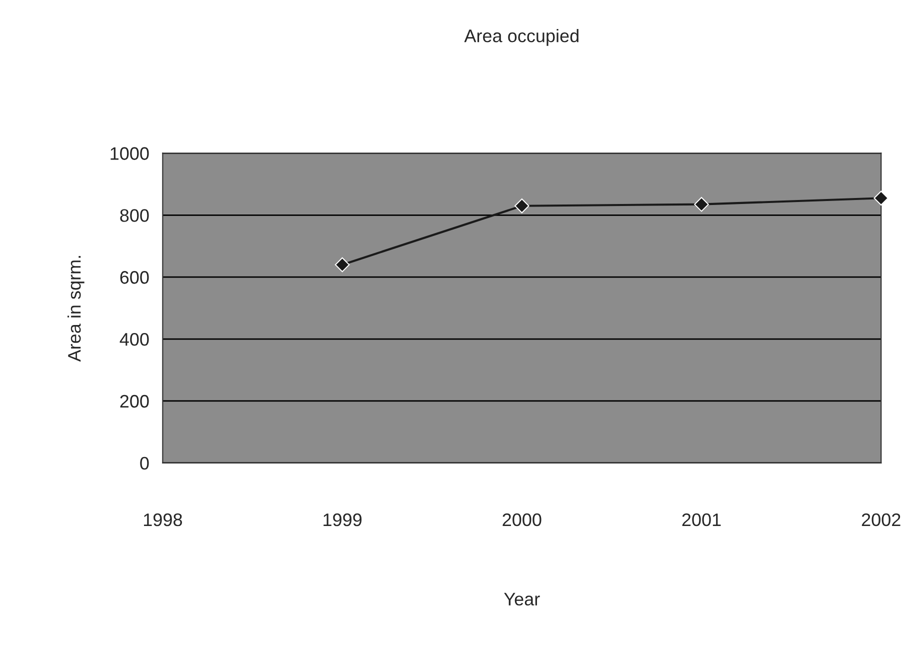 This screenshot has width=914, height=652. Describe the element at coordinates (522, 599) in the screenshot. I see `x-axis-title: Year` at that location.